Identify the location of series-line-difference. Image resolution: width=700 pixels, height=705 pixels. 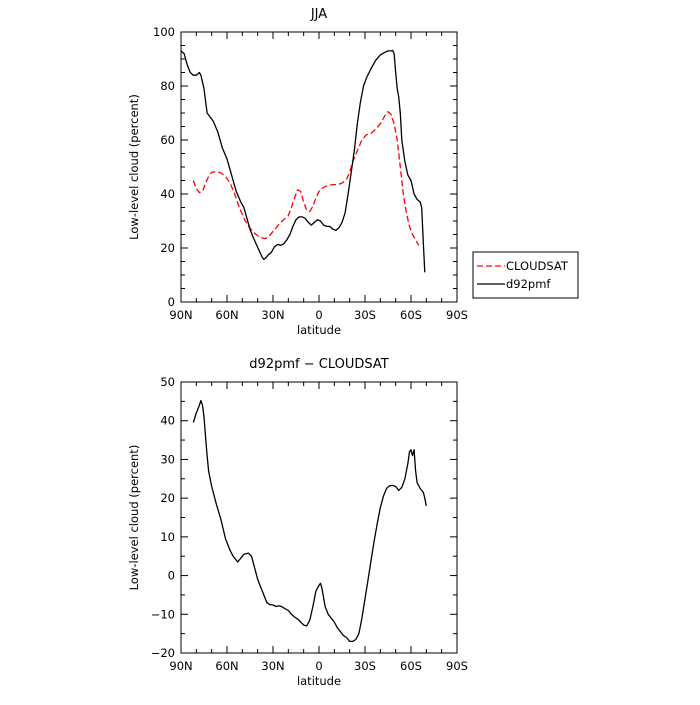
(309, 521).